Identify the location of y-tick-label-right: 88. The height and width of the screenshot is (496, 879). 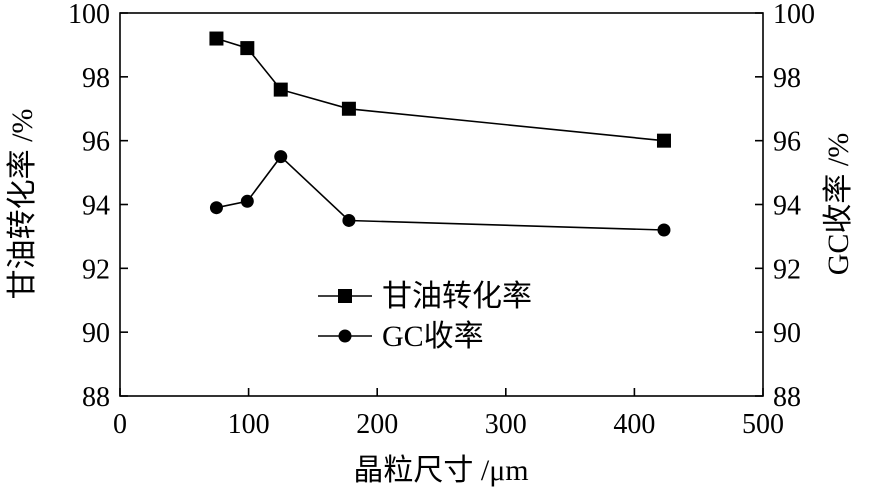
(787, 397).